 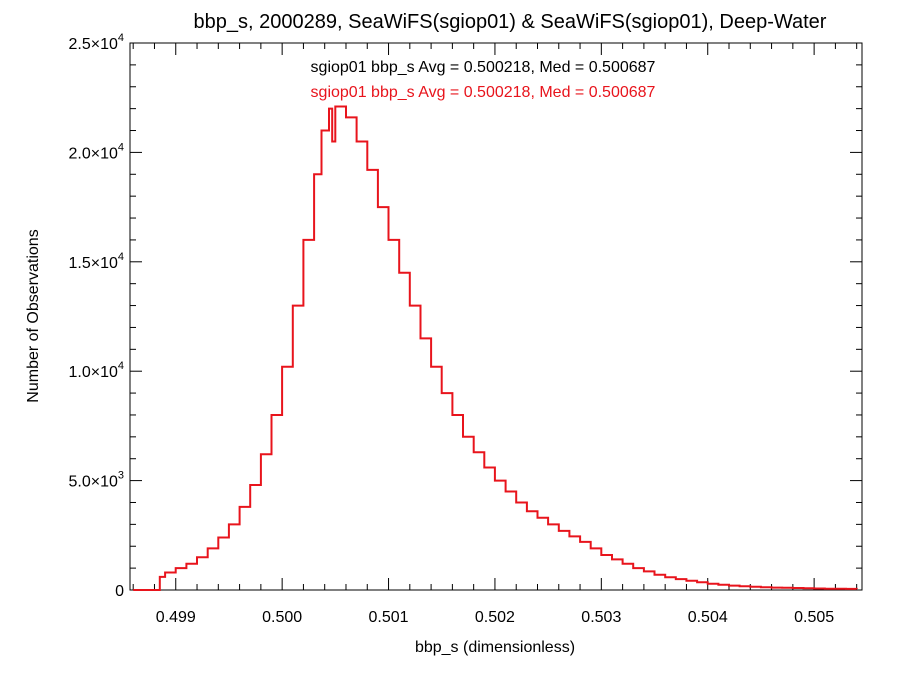 I want to click on x-tick-label: 0.499, so click(x=176, y=617).